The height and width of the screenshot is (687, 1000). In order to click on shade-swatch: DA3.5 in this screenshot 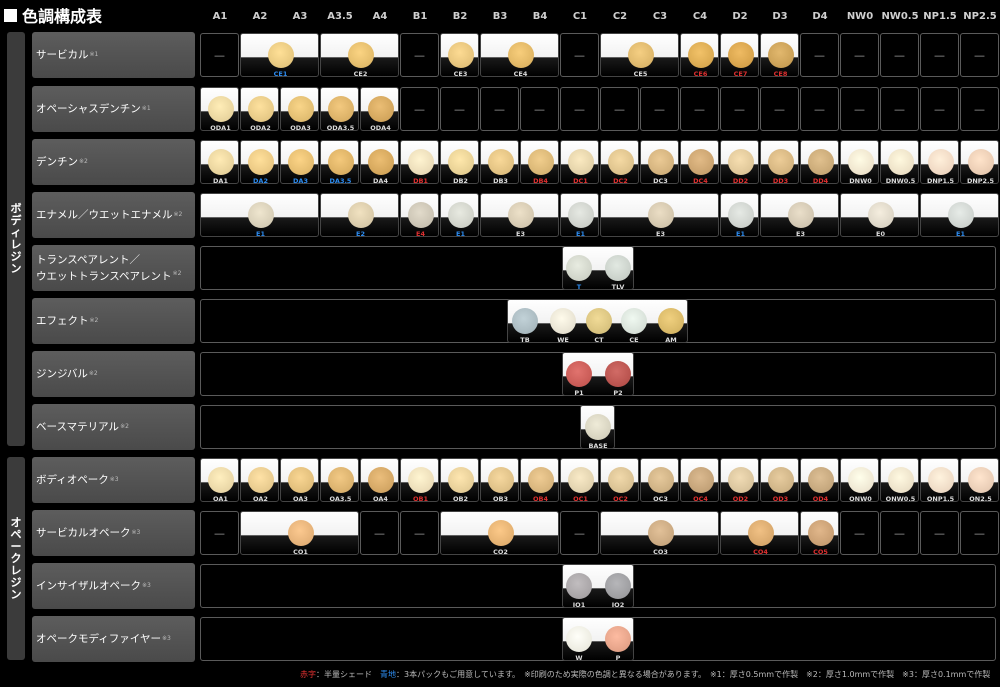, I will do `click(339, 162)`.